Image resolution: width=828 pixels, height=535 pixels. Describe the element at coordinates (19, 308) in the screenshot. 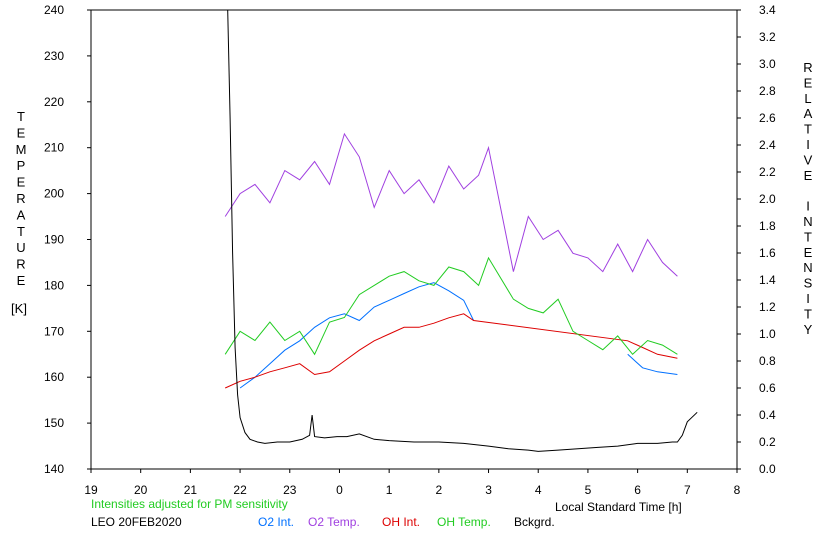

I see `left-axis-unit: [K]` at that location.